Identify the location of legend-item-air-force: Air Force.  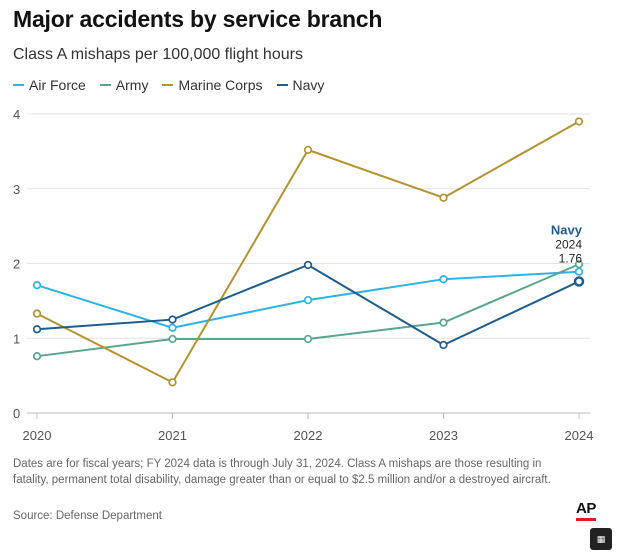
(49, 85).